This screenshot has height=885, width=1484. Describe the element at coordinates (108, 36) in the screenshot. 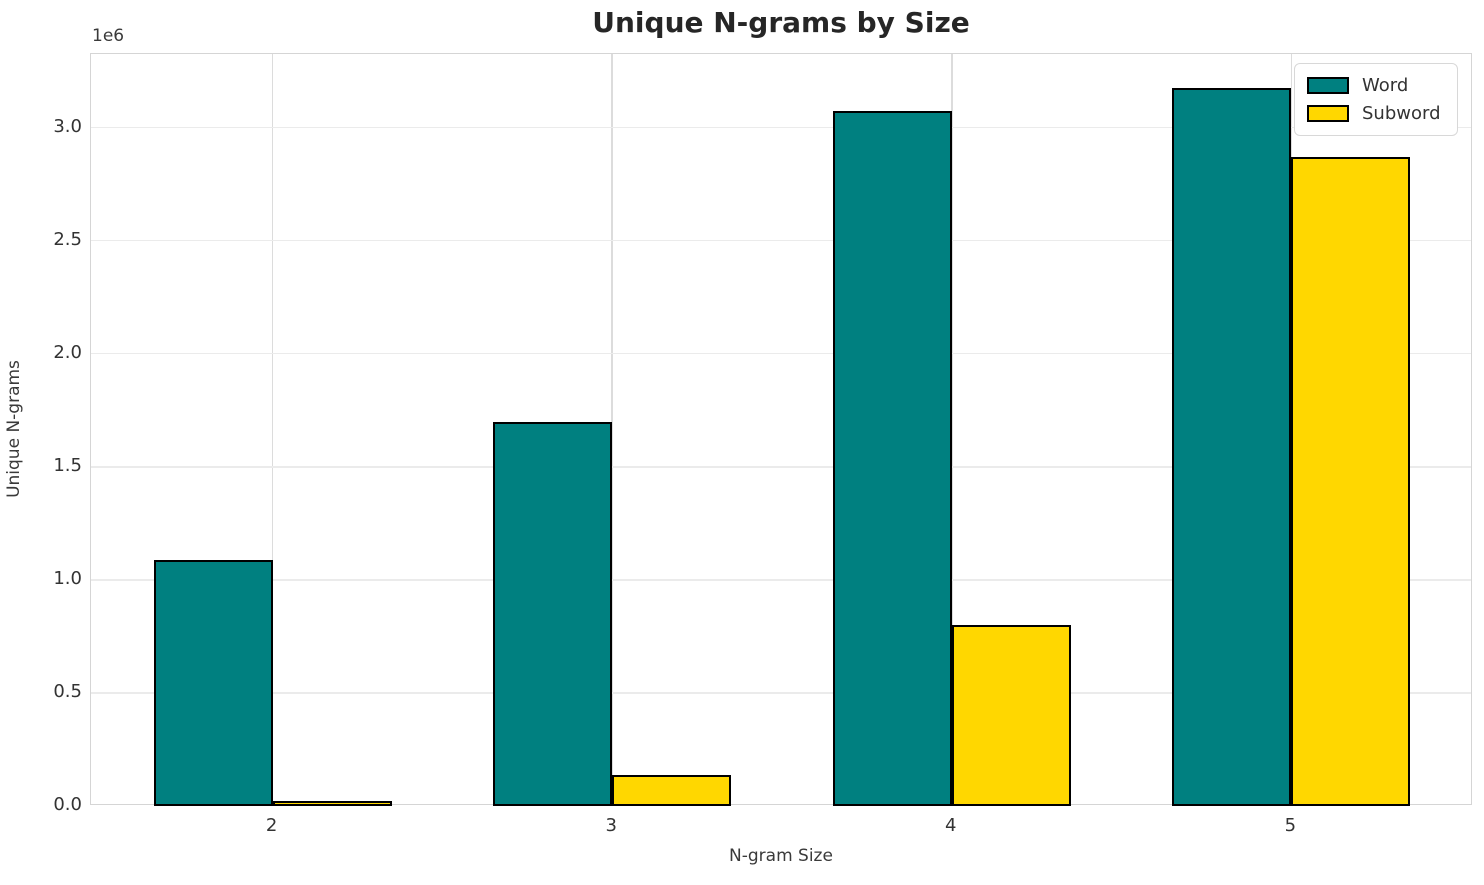

I see `y-axis-offset-label: 1e6` at that location.